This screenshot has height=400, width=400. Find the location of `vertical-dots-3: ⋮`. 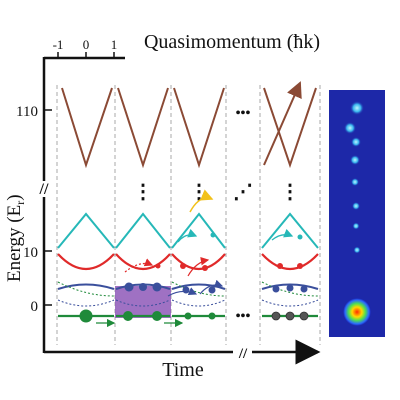

vertical-dots-3: ⋮ is located at coordinates (290, 192).